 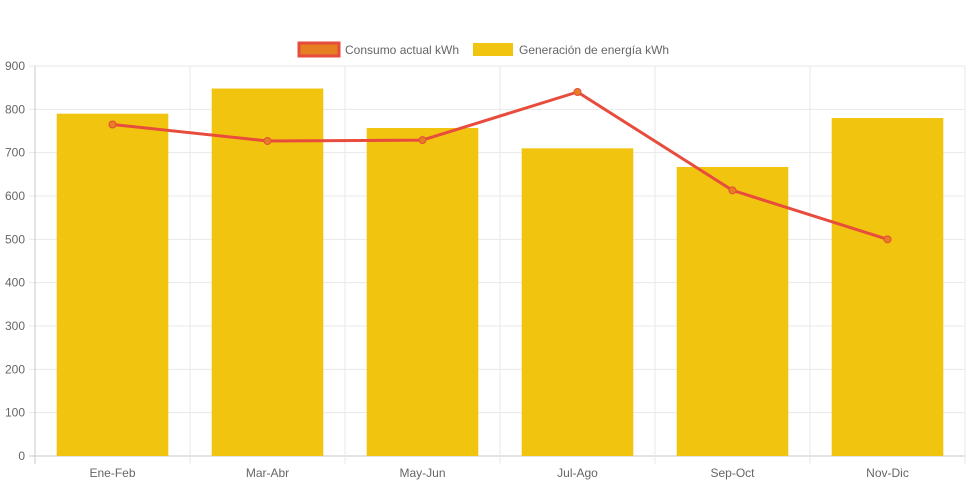 What do you see at coordinates (15, 283) in the screenshot?
I see `y-tick-label: 400` at bounding box center [15, 283].